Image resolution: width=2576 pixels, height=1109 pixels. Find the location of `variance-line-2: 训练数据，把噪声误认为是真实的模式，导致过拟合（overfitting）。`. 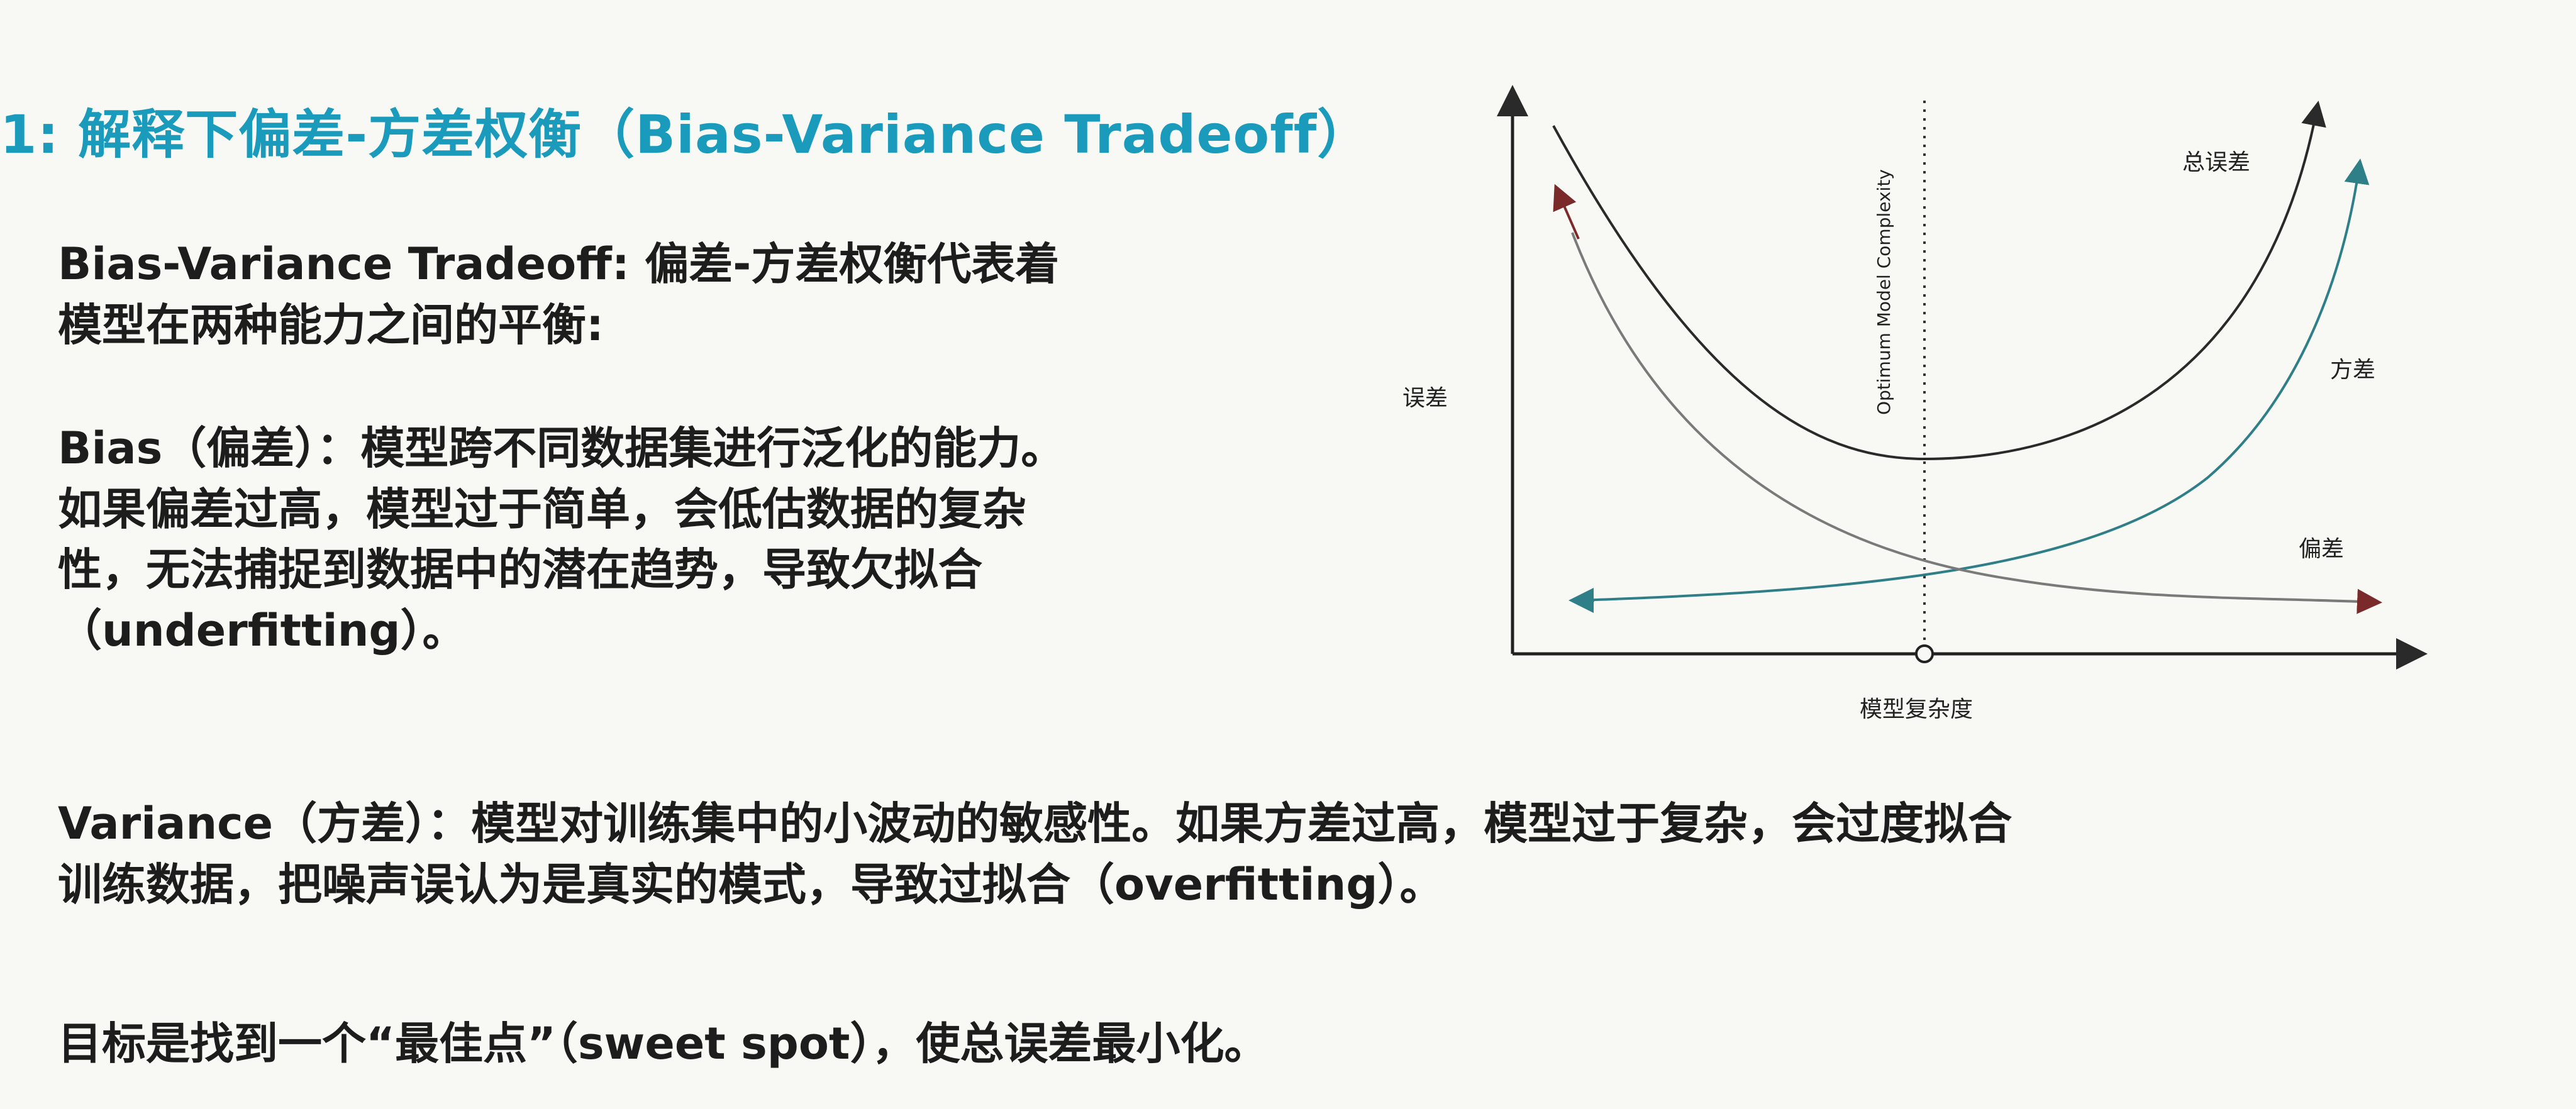

variance-line-2: 训练数据，把噪声误认为是真实的模式，导致过拟合（overfitting）。 is located at coordinates (751, 884).